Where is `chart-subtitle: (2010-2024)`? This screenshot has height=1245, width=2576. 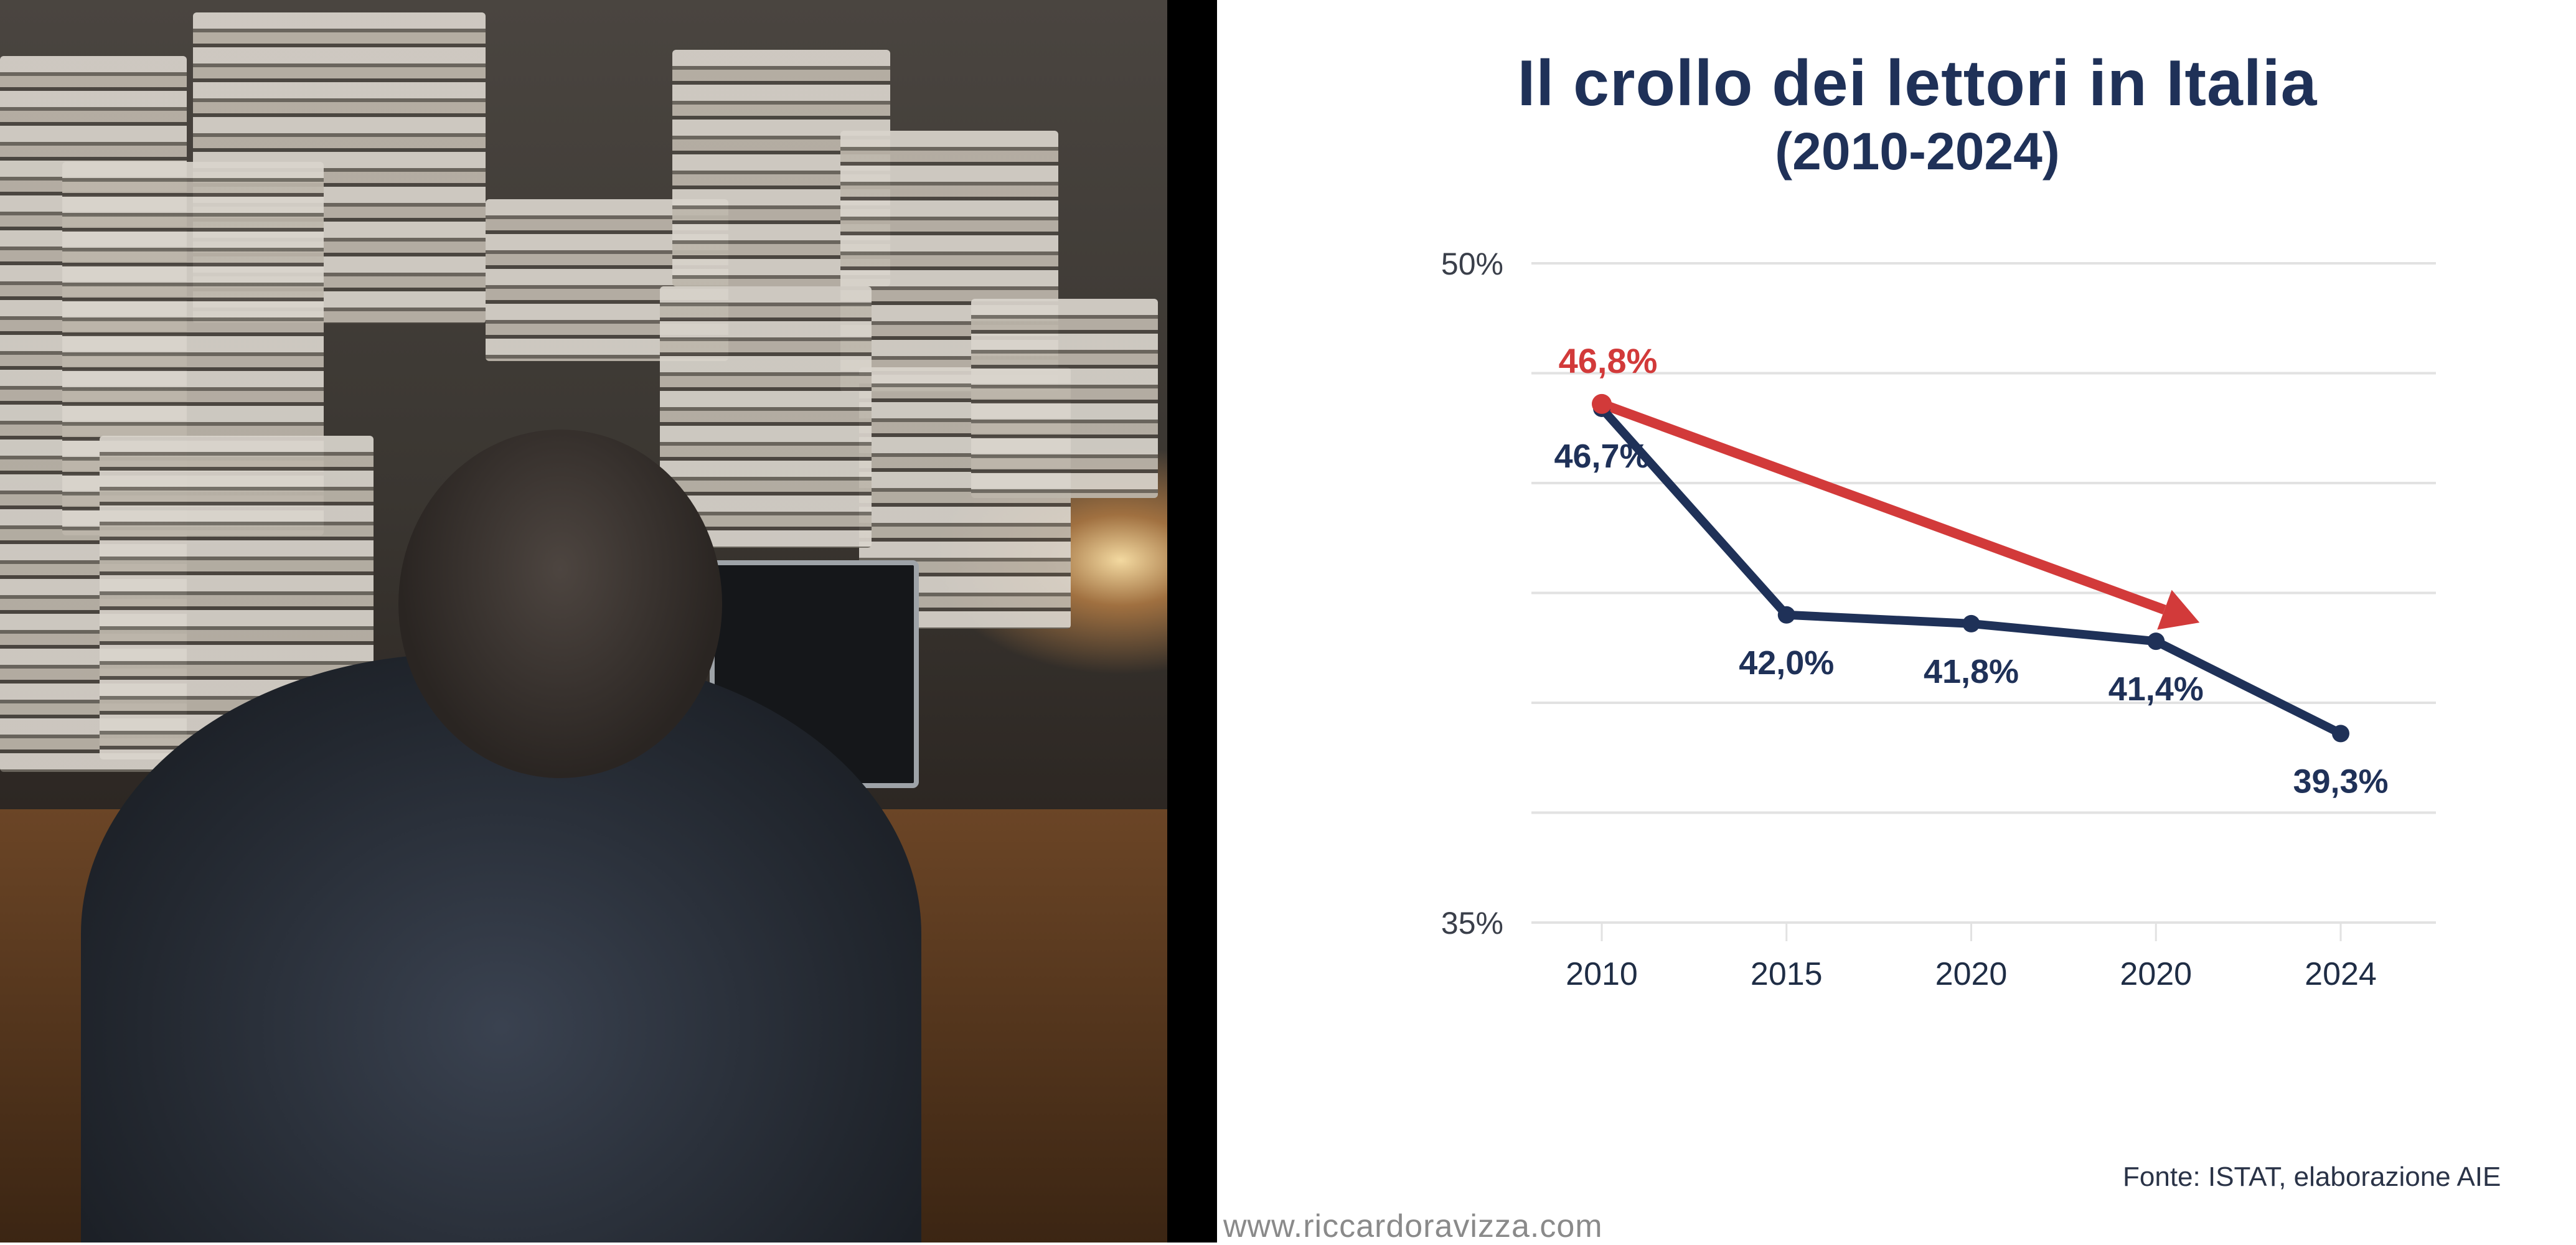
chart-subtitle: (2010-2024) is located at coordinates (1917, 151).